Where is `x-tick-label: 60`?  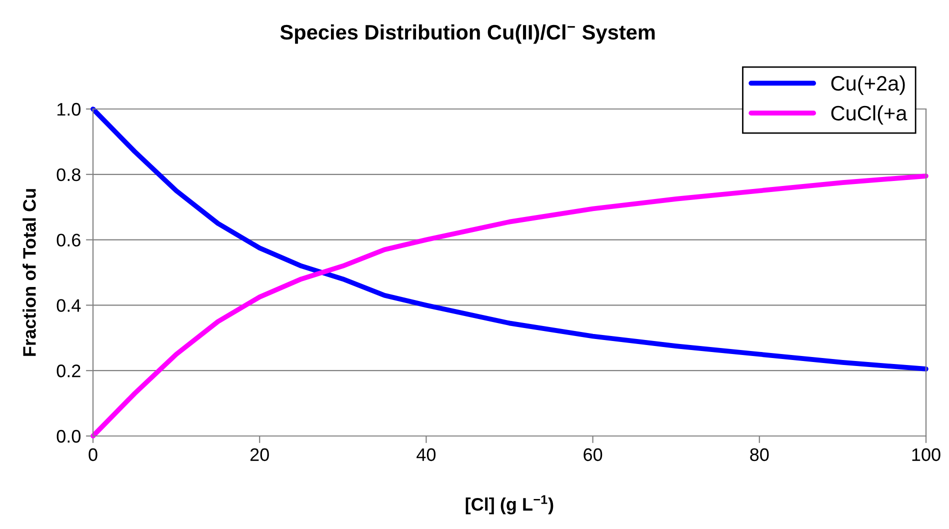
x-tick-label: 60 is located at coordinates (593, 455).